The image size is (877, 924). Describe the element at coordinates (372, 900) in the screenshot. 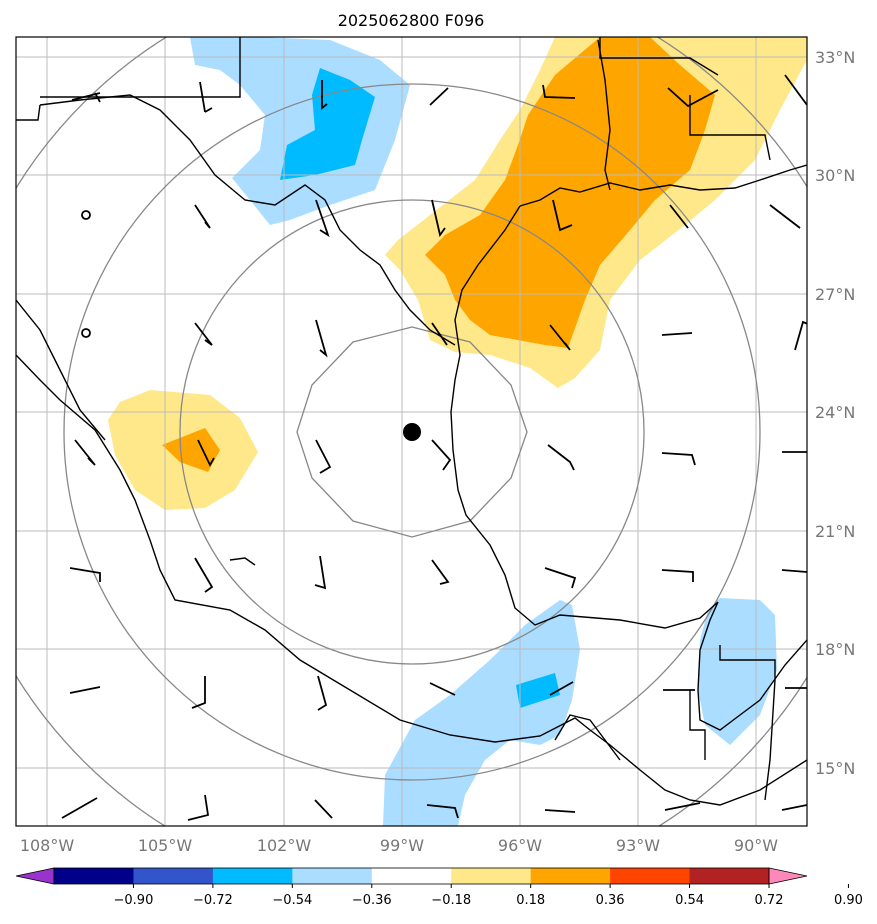

I see `colorbar-tick-label: −0.36` at that location.